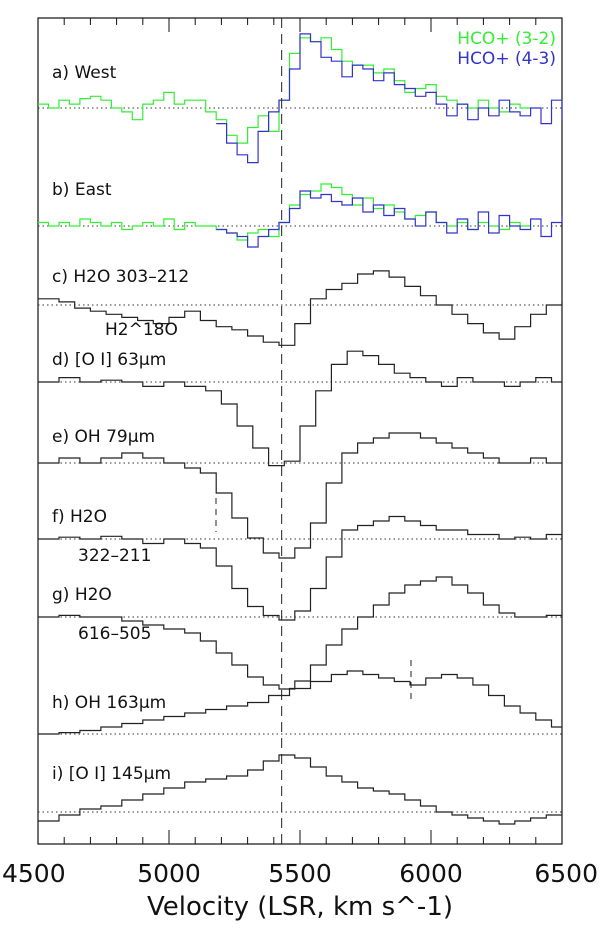  I want to click on legend: HCO+ (3-2)HCO+ (4-3), so click(506, 49).